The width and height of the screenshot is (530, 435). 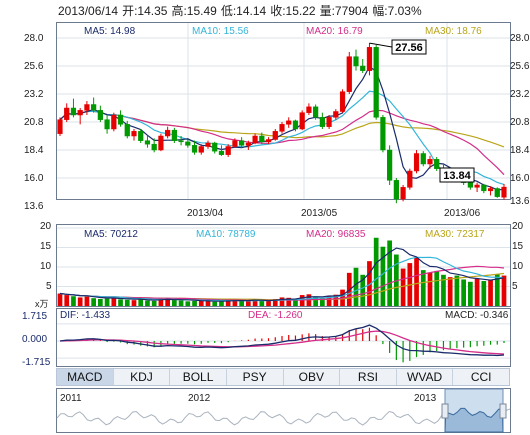 I want to click on tab-psy: PSY, so click(x=255, y=377).